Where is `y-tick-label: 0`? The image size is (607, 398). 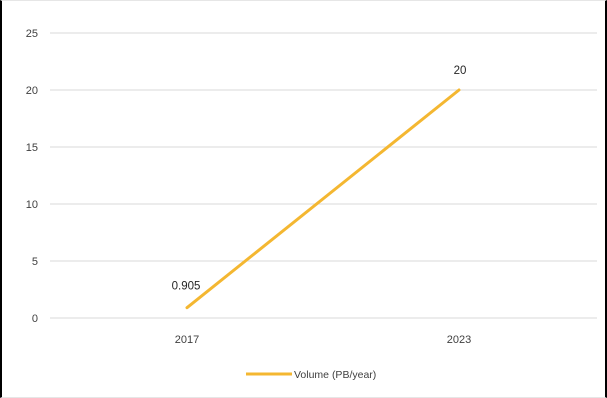
y-tick-label: 0 is located at coordinates (35, 319).